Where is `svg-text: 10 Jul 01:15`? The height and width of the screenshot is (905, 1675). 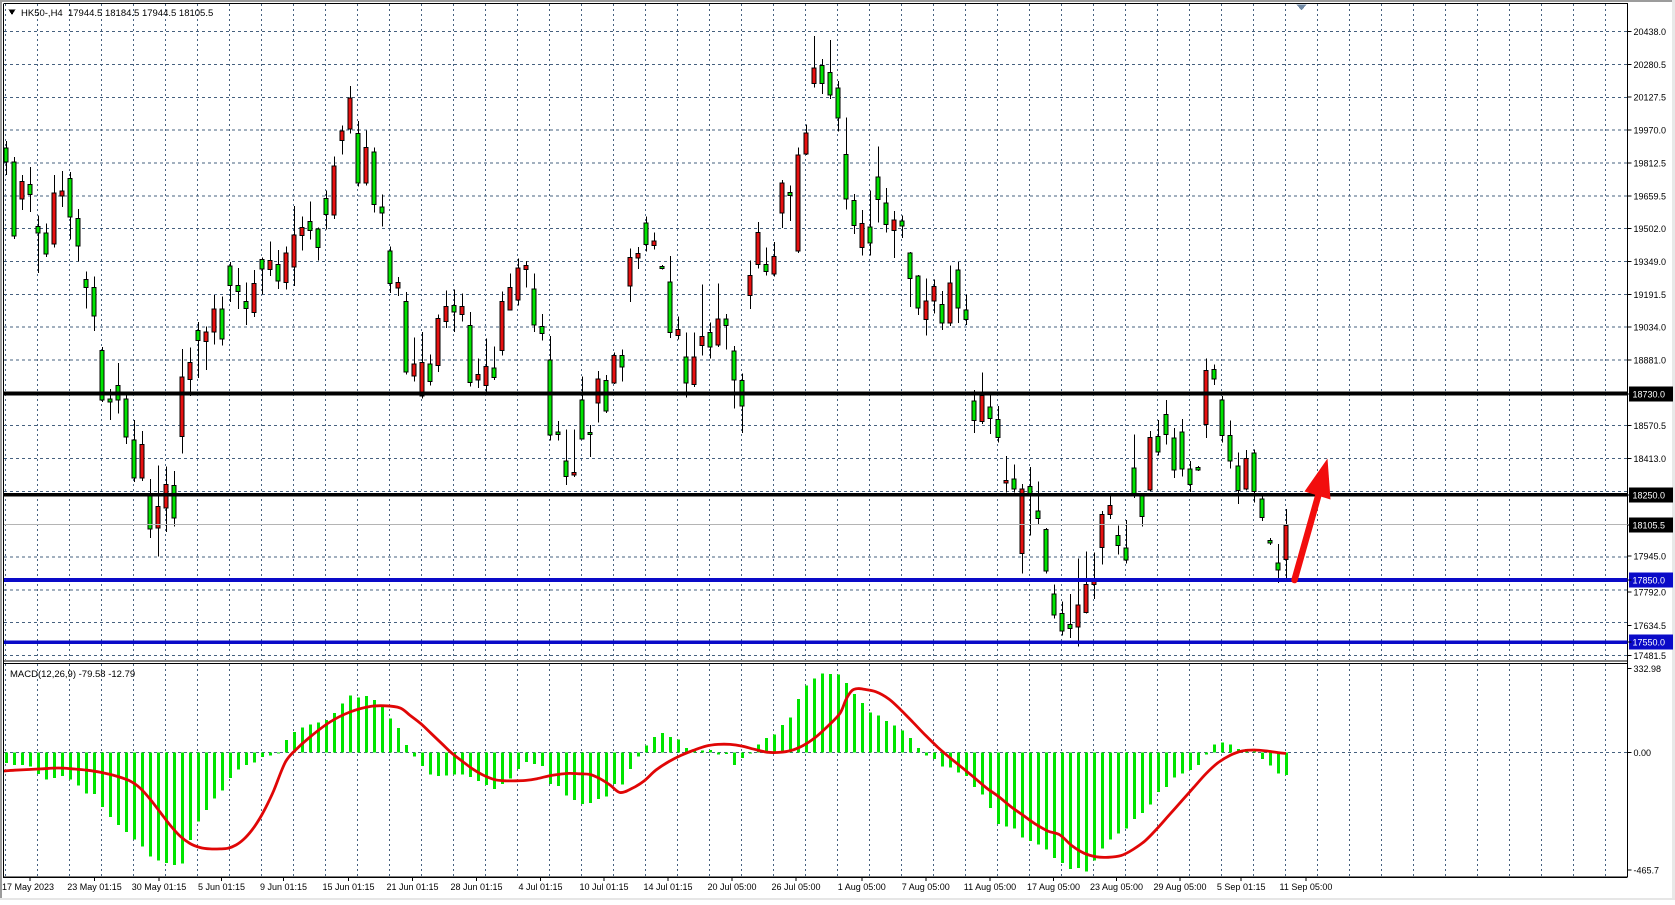 svg-text: 10 Jul 01:15 is located at coordinates (603, 887).